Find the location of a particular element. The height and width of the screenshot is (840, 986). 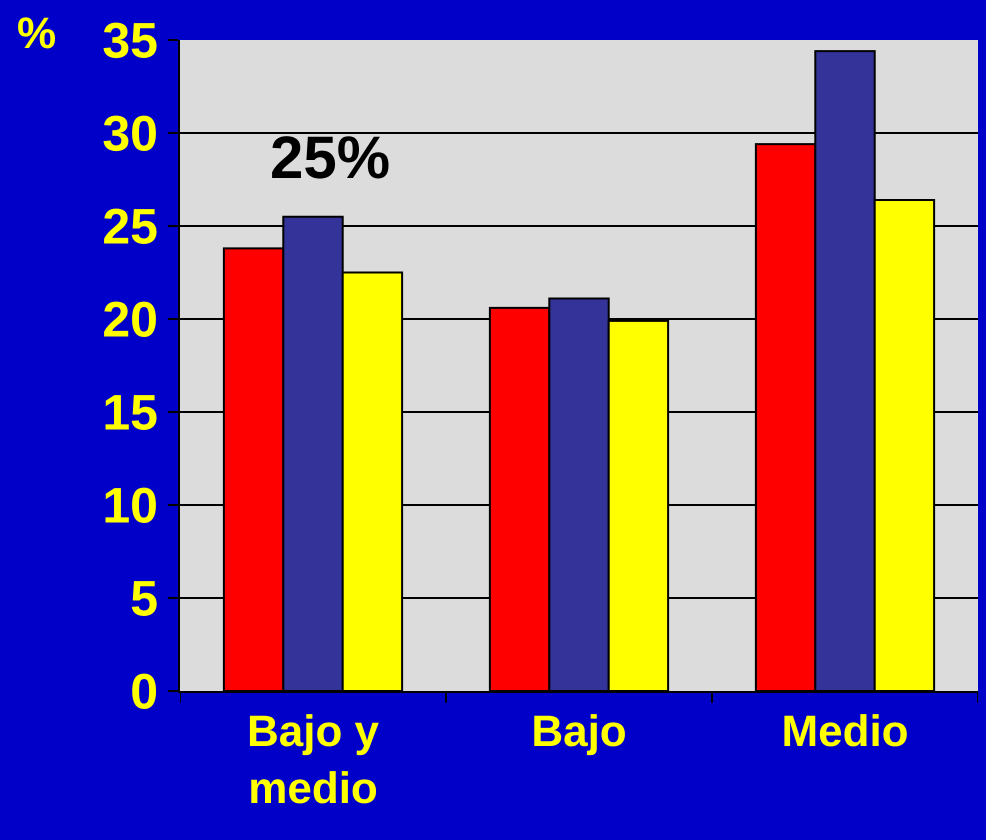

x-tick-label: Bajo is located at coordinates (579, 731).